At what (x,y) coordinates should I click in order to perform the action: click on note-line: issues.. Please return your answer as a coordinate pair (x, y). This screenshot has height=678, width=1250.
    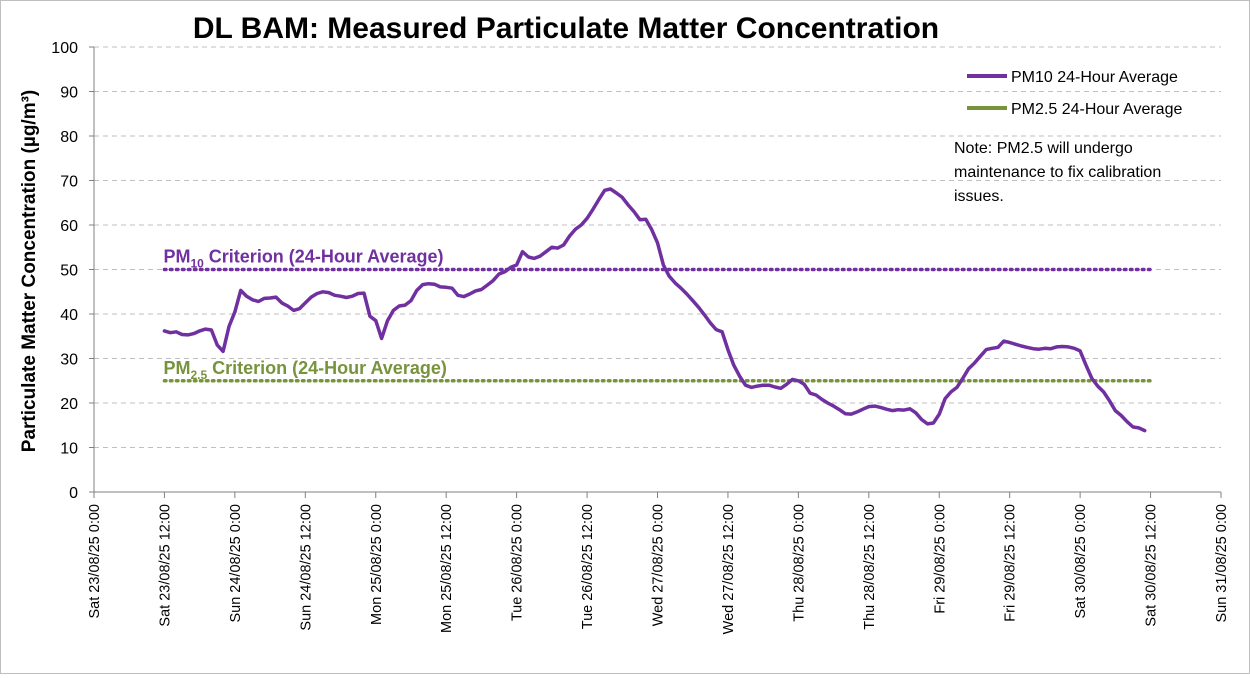
    Looking at the image, I should click on (979, 196).